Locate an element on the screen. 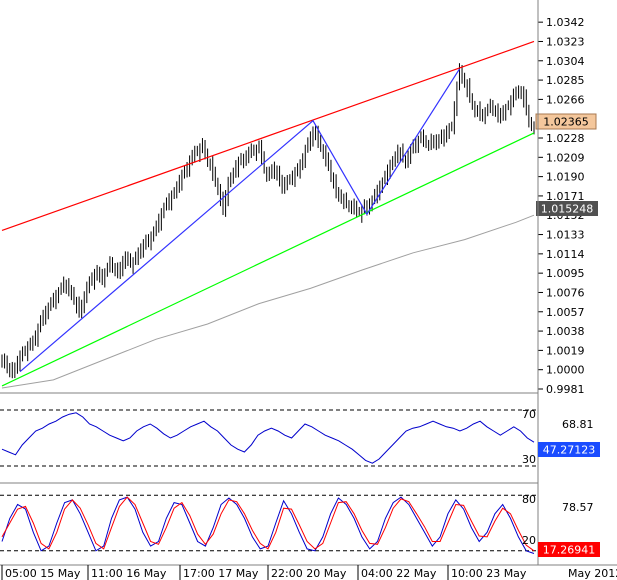  stoch-high-label: 78.57 is located at coordinates (578, 507).